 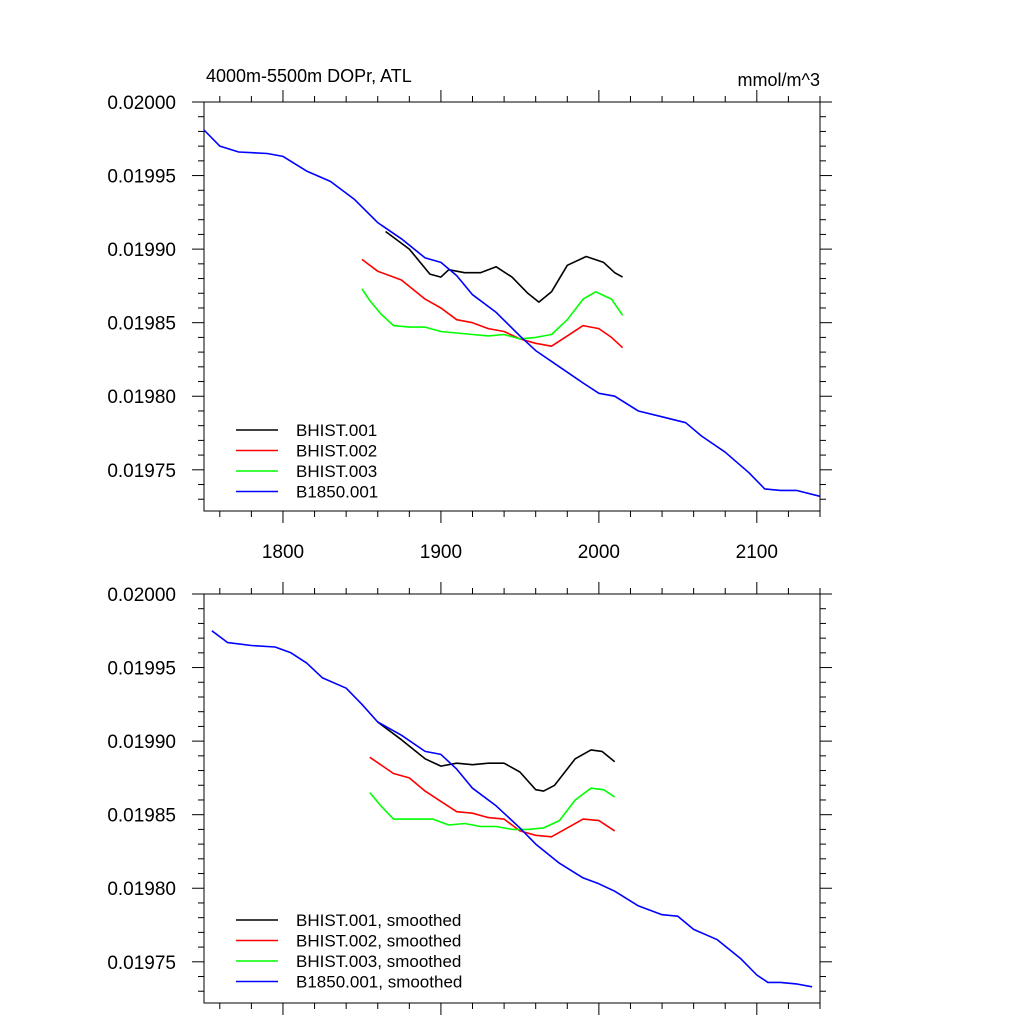 I want to click on legend-label: BHIST.001, so click(x=336, y=430).